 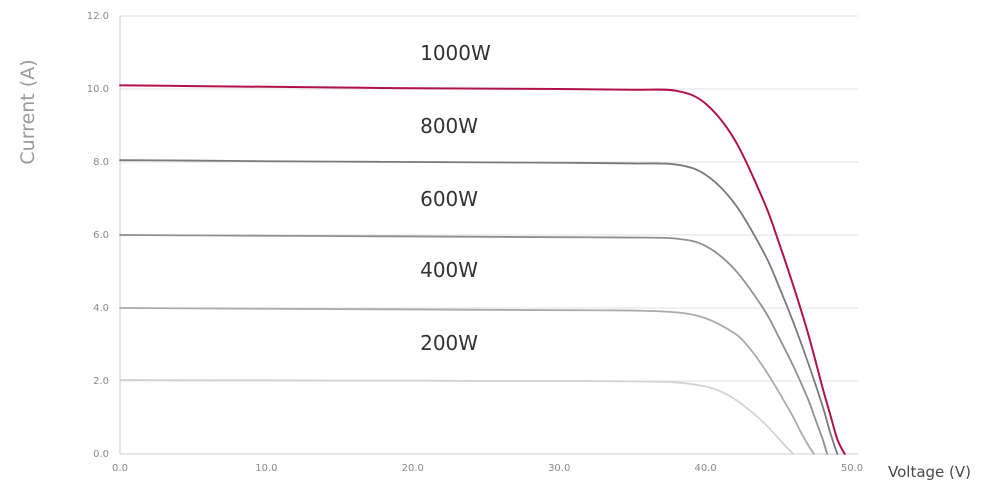 What do you see at coordinates (101, 308) in the screenshot?
I see `y-tick-label: 4.0` at bounding box center [101, 308].